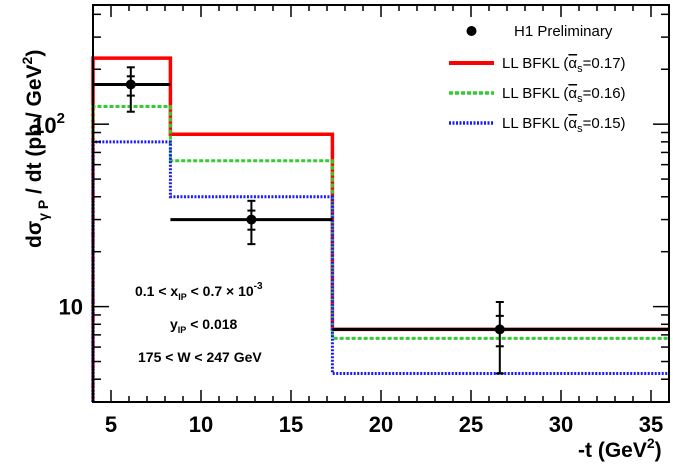 Image resolution: width=673 pixels, height=465 pixels. I want to click on x-tick-label: 35, so click(651, 424).